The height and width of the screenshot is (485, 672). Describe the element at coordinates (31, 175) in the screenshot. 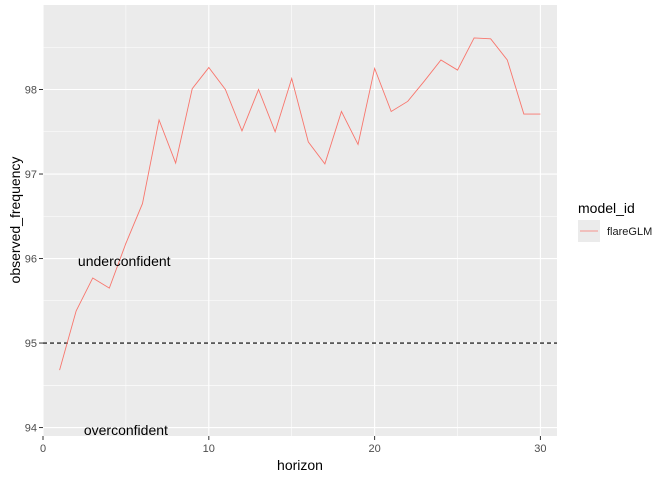

I see `y-tick-label: 97` at that location.